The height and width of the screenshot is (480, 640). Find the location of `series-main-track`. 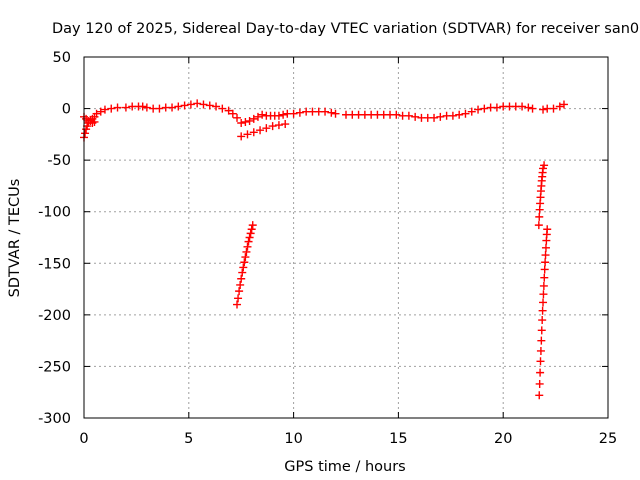

series-main-track is located at coordinates (324, 120).